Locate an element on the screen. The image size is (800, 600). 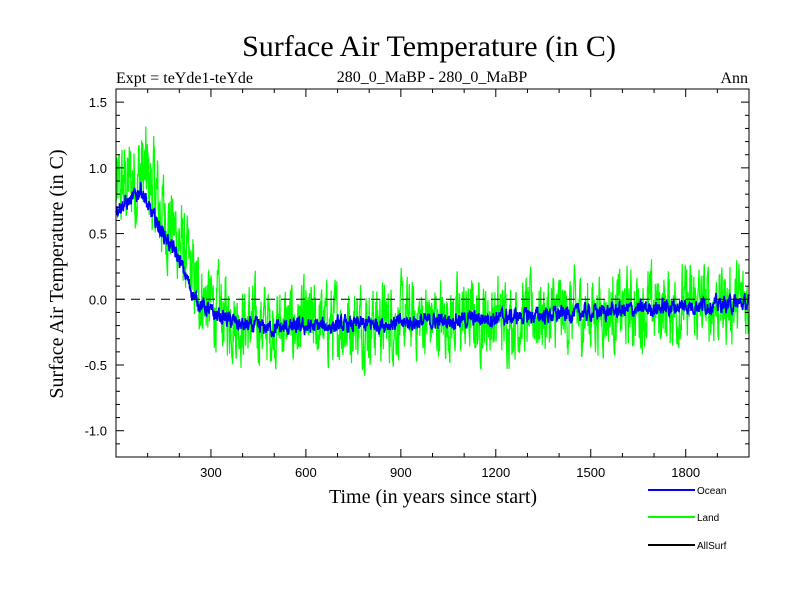
period-label: 280_0_MaBP - 280_0_MaBP is located at coordinates (432, 77).